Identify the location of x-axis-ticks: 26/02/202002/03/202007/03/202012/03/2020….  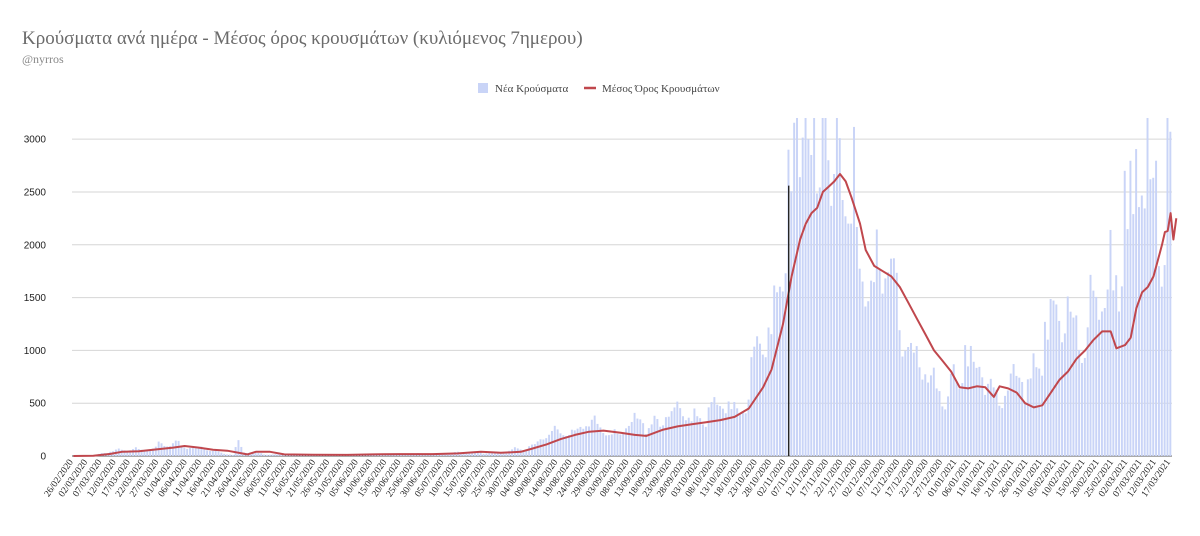
(608, 478).